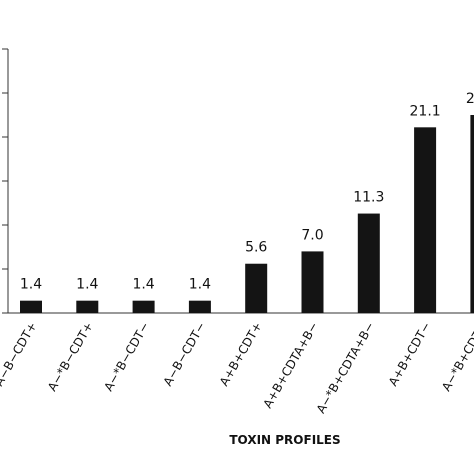 The image size is (474, 474). Describe the element at coordinates (410, 354) in the screenshot. I see `x-tick-label: A+B+CDT−` at that location.